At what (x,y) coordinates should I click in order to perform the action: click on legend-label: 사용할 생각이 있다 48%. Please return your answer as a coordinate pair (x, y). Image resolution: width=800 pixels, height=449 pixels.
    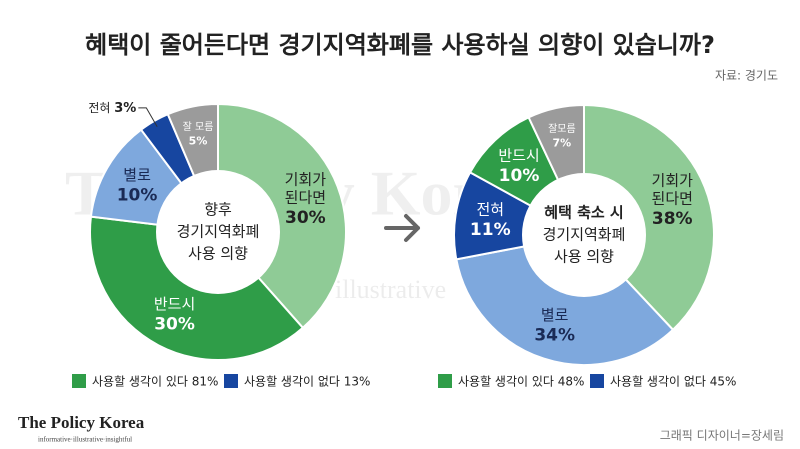
    Looking at the image, I should click on (521, 382).